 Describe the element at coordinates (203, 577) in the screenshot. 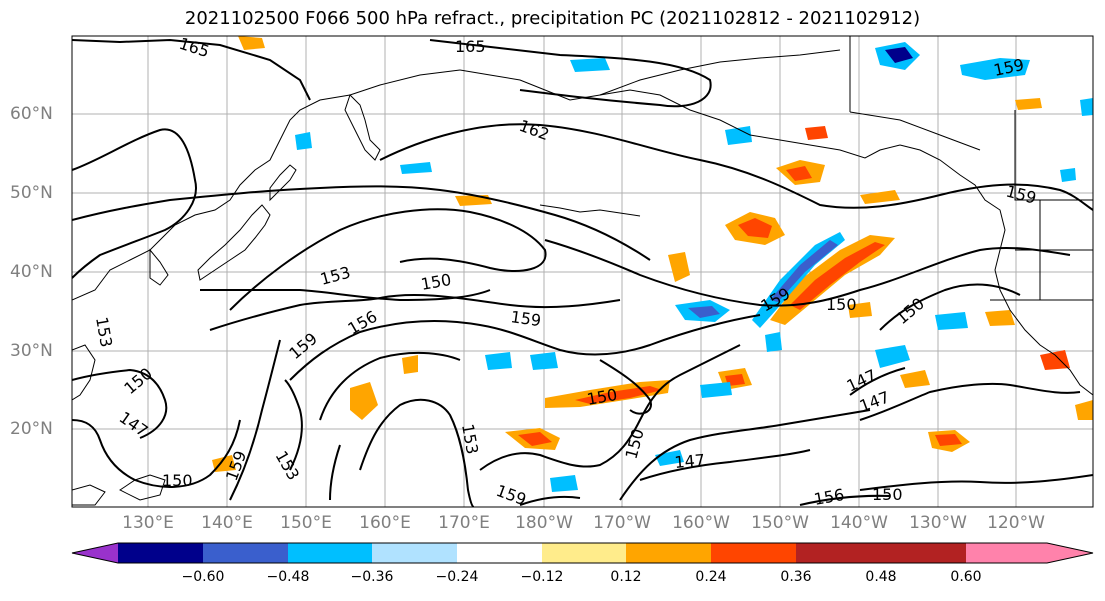

I see `colorbar-tick-label: −0.60` at that location.